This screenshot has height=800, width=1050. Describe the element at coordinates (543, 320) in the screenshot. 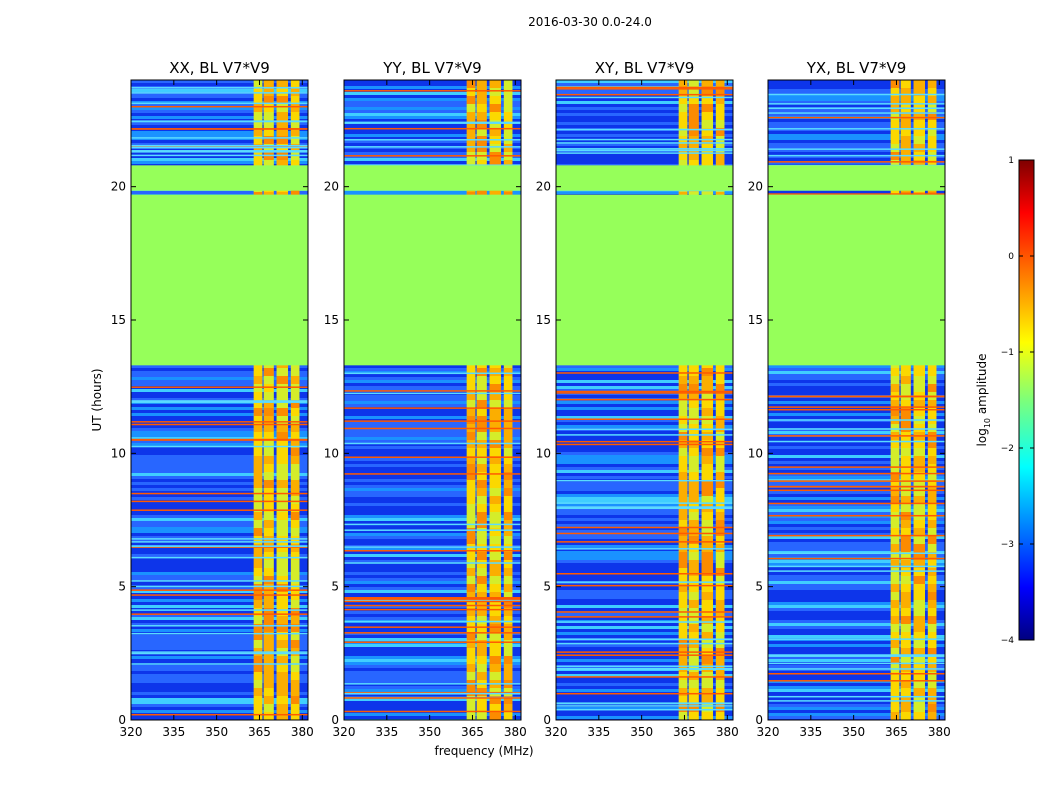

I see `y-tick-label: 15` at that location.